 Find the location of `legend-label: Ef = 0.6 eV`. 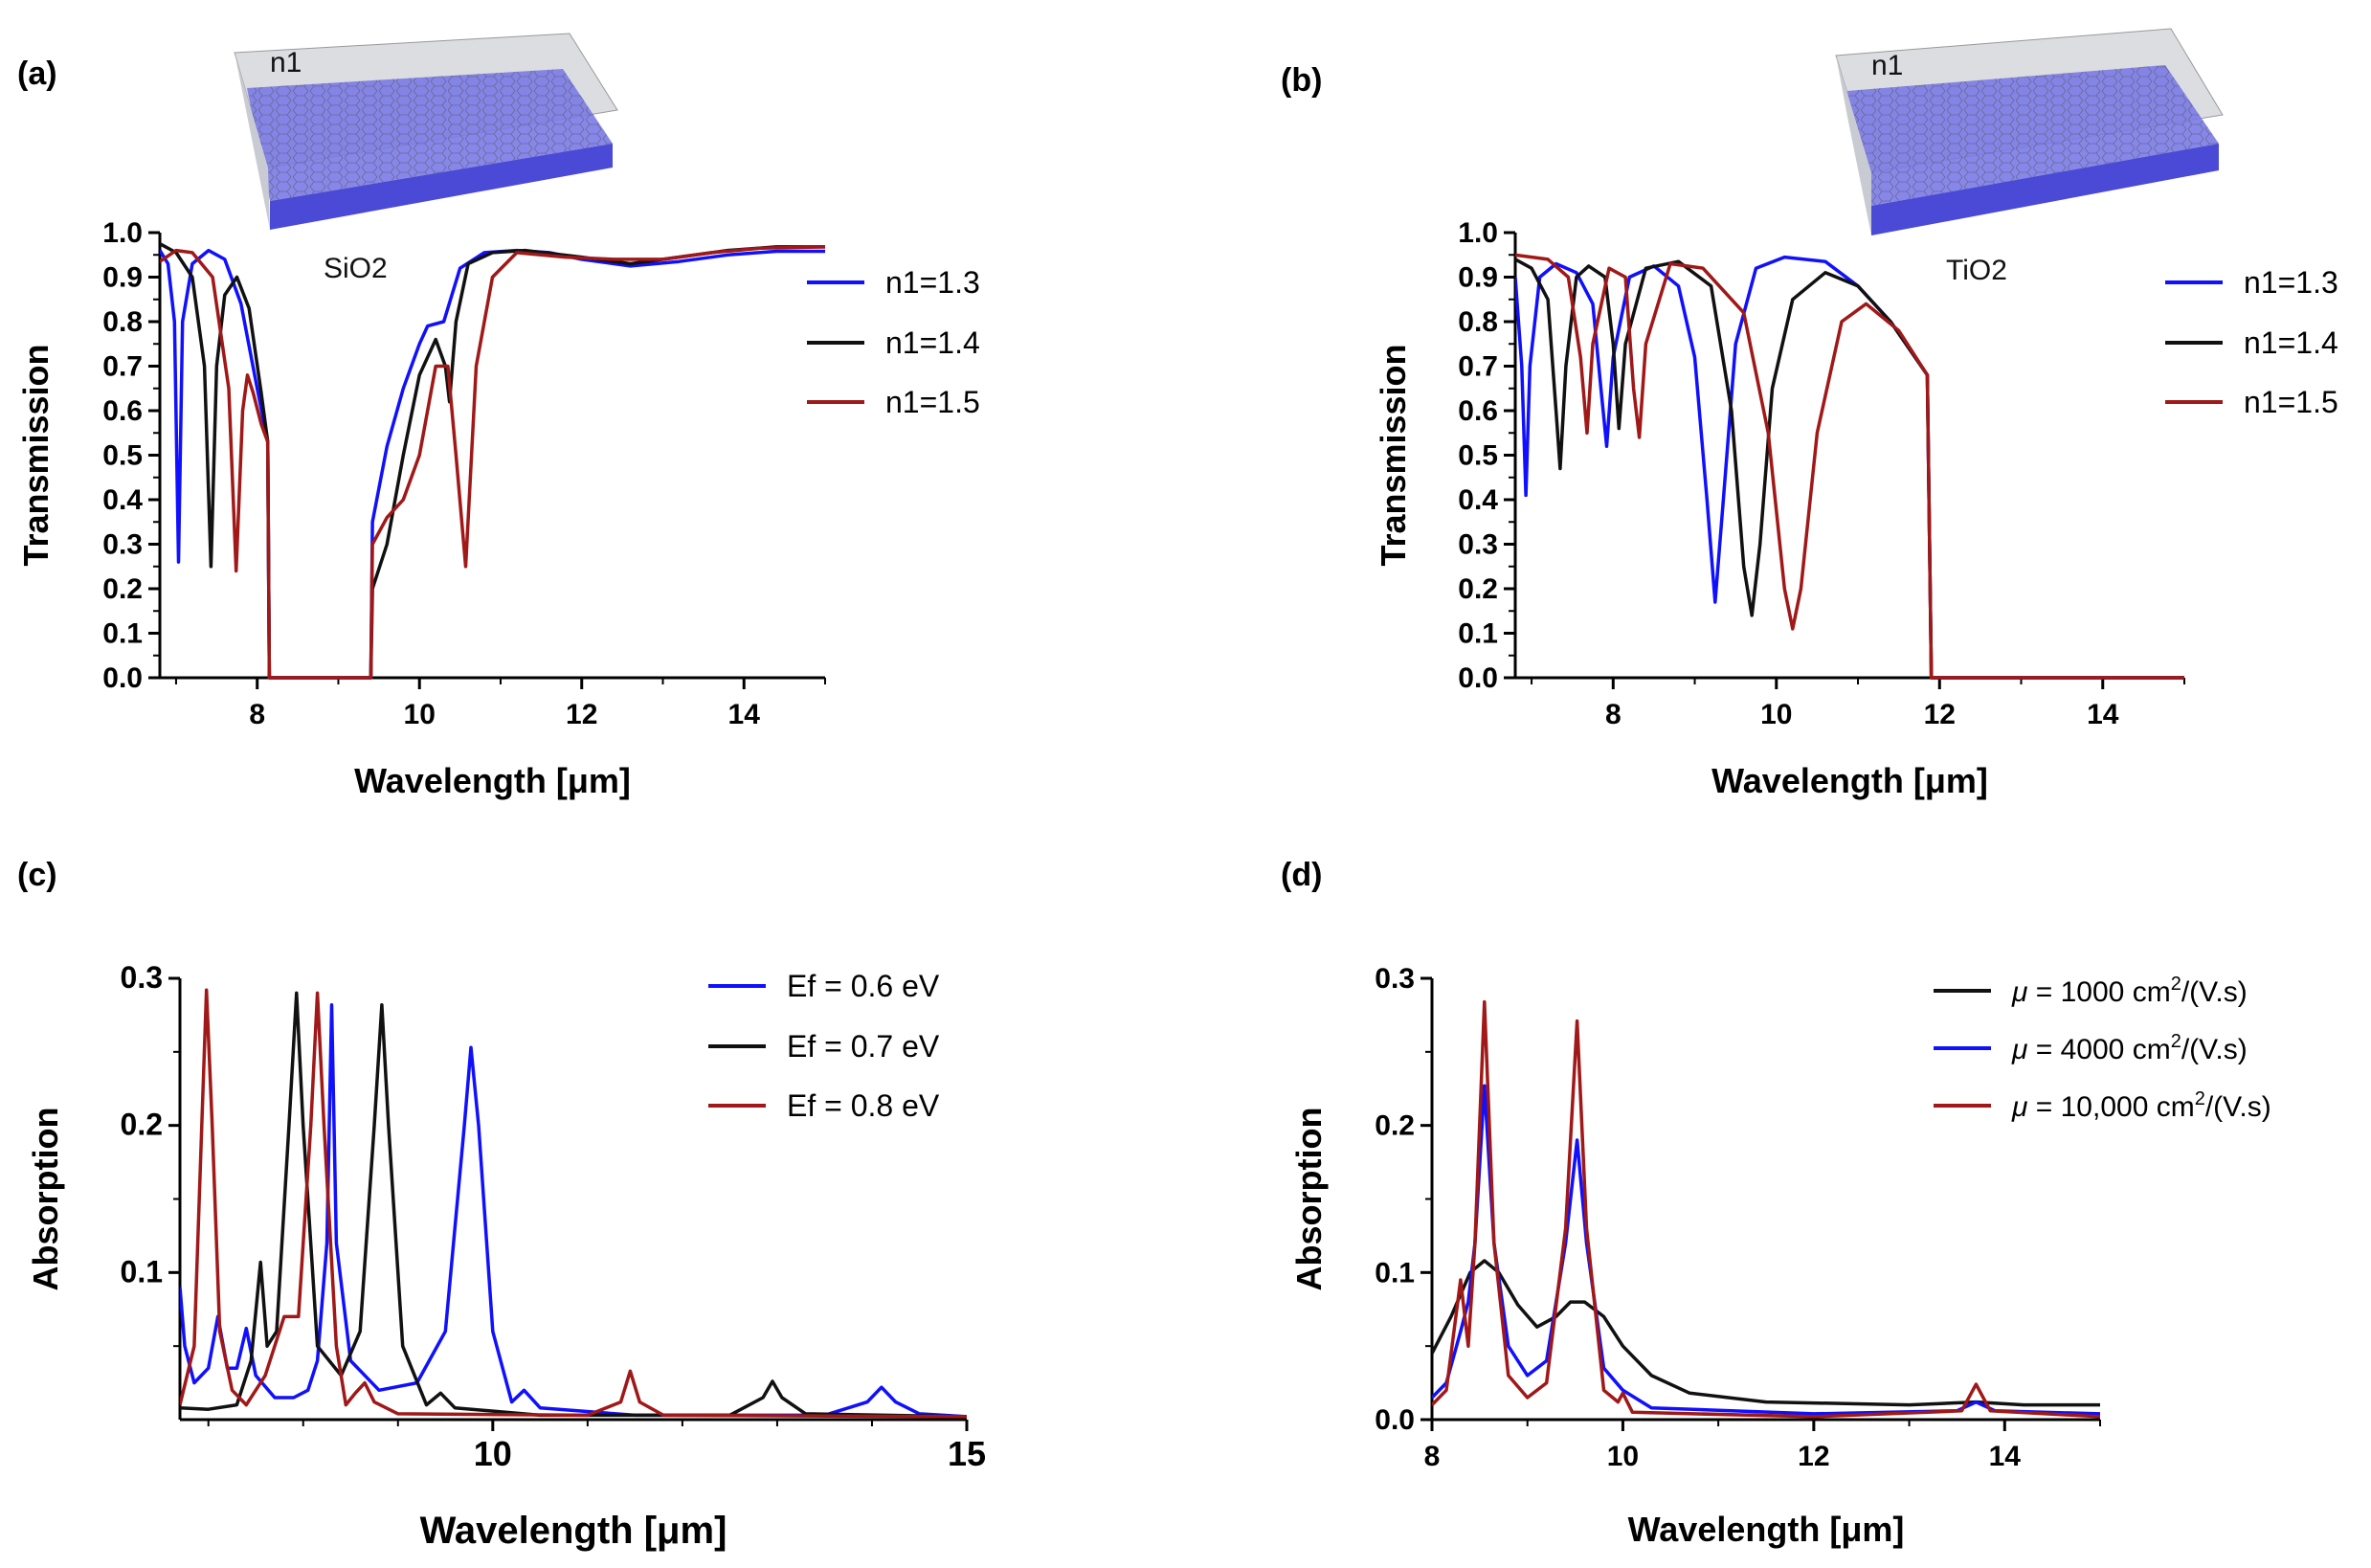

legend-label: Ef = 0.6 eV is located at coordinates (863, 986).